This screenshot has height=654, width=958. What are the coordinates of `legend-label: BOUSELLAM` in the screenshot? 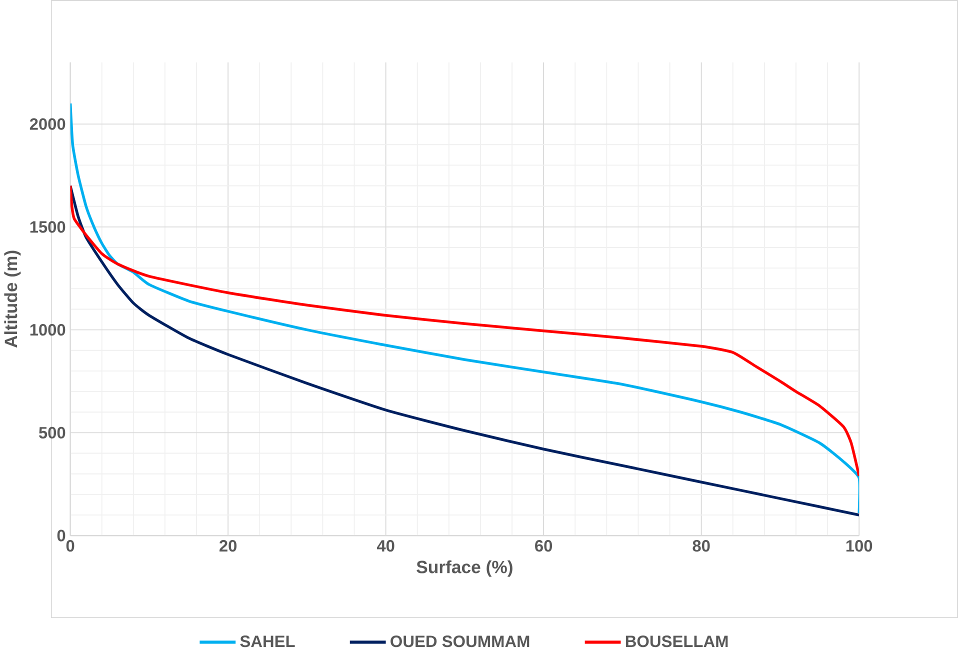 It's located at (677, 642).